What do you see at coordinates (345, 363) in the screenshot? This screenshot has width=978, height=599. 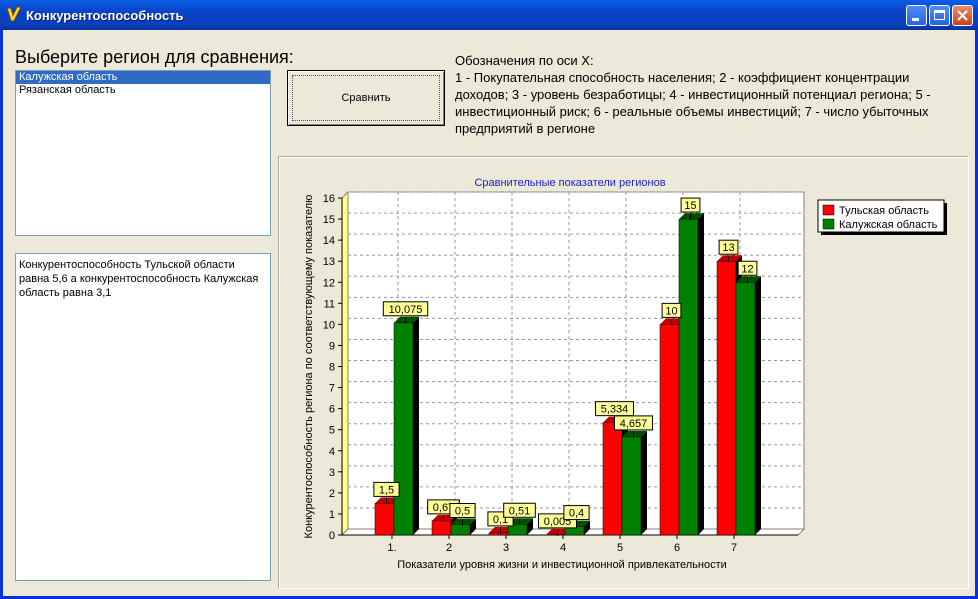 I see `chart-left-wall` at bounding box center [345, 363].